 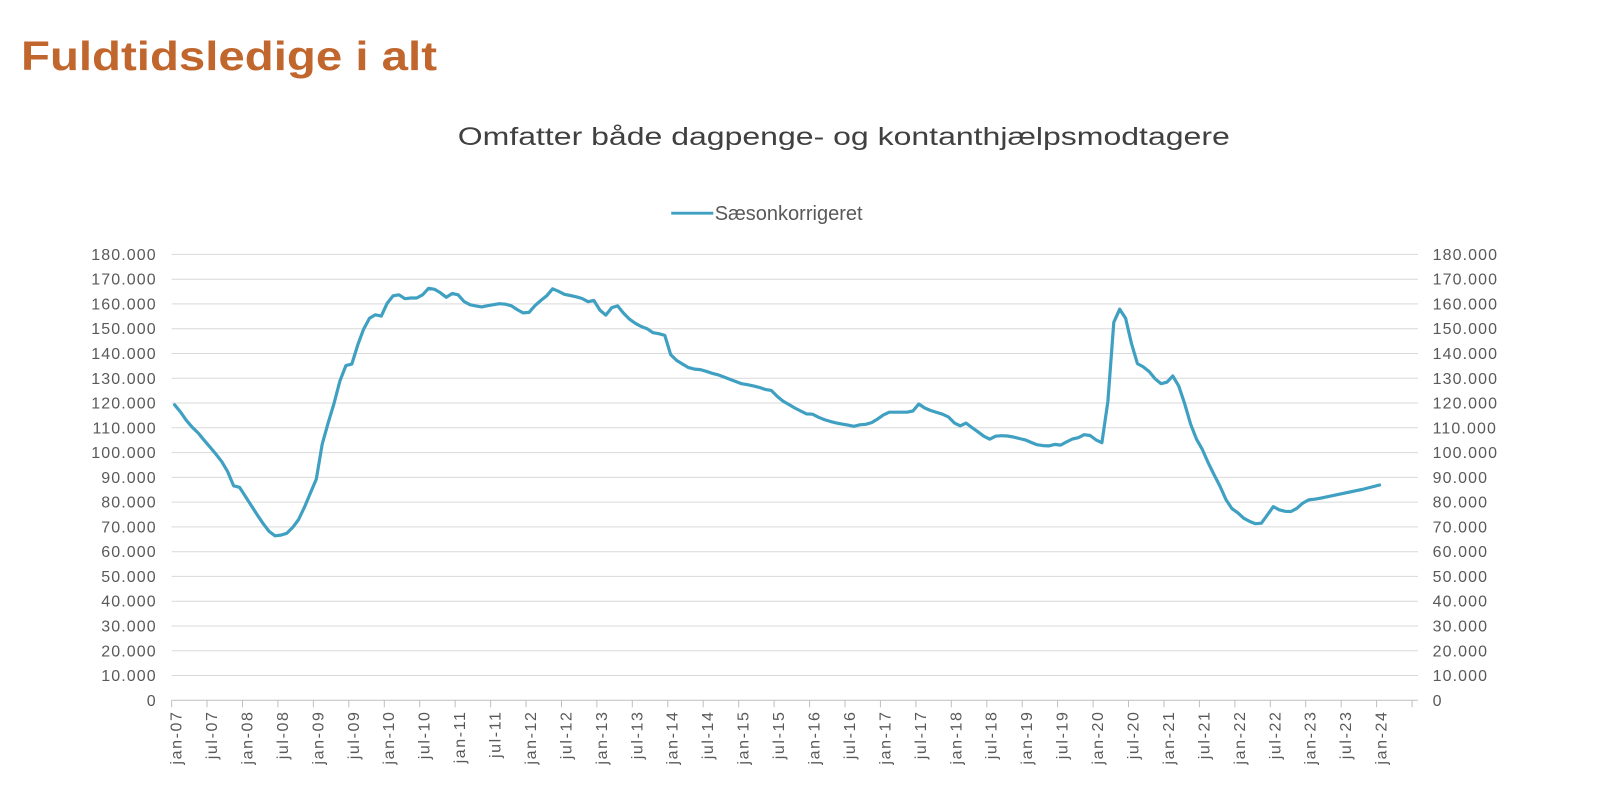 What do you see at coordinates (637, 736) in the screenshot?
I see `svg-text: jul-13` at bounding box center [637, 736].